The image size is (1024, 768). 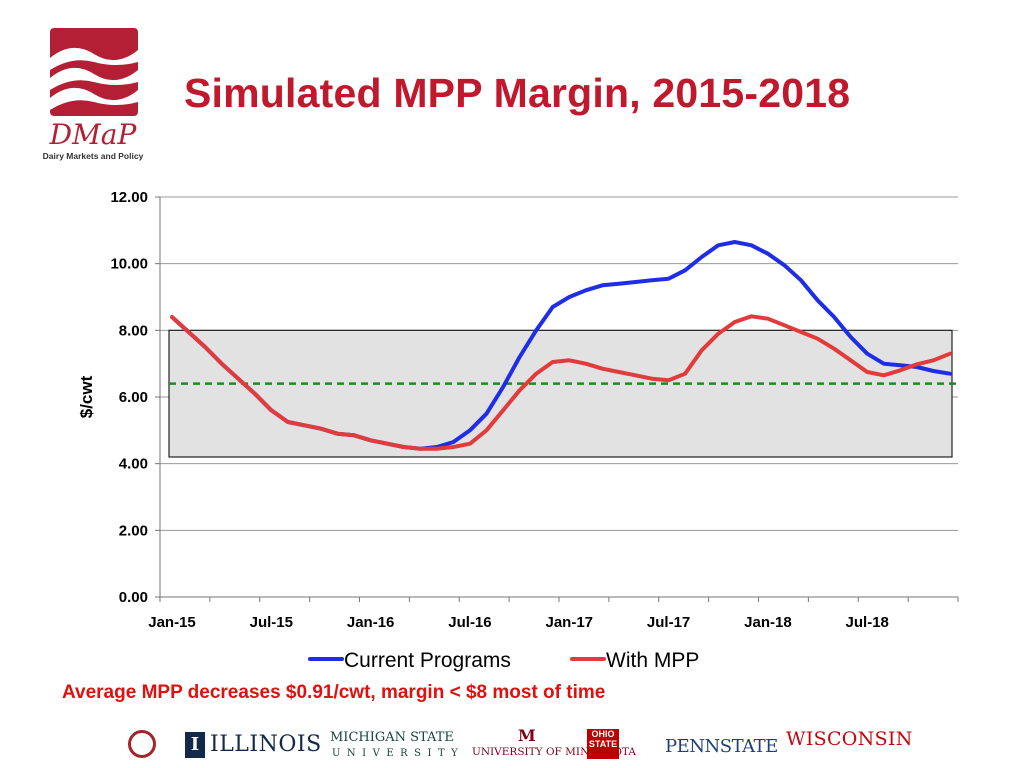 I want to click on illinois-logo: ILLINOIS, so click(x=266, y=744).